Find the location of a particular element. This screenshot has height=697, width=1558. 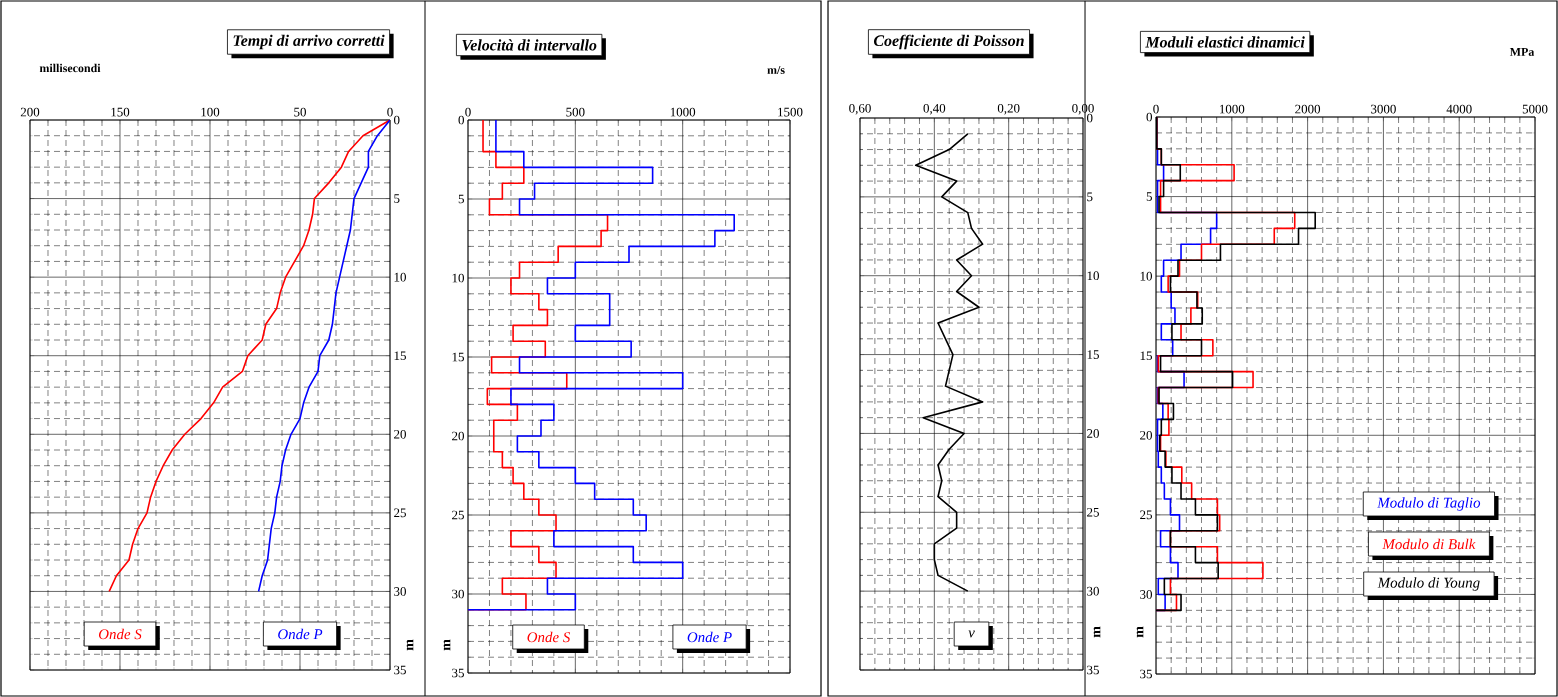

chart-title: Tempi di arrivo corretti is located at coordinates (309, 42).